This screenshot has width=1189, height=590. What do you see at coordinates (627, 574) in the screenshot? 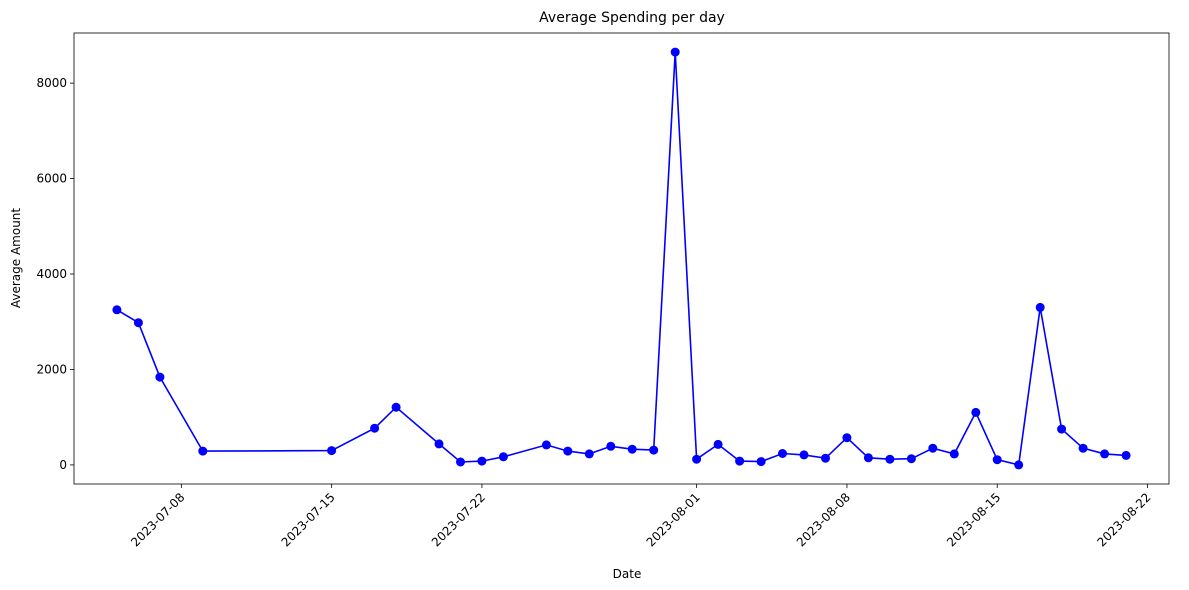
I see `x-axis-label: Date` at bounding box center [627, 574].